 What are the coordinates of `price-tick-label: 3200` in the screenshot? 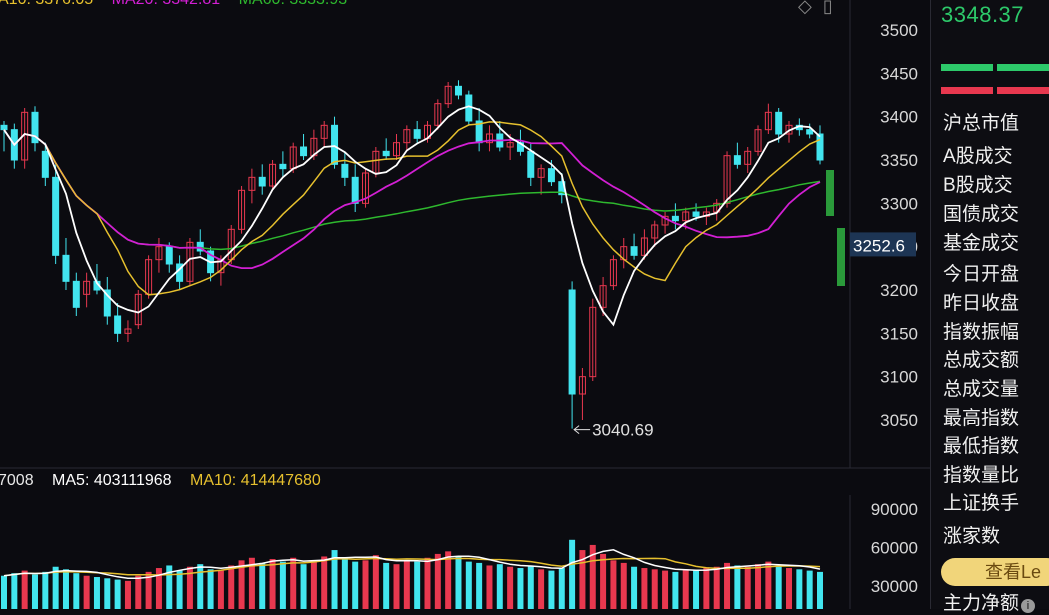 It's located at (899, 290).